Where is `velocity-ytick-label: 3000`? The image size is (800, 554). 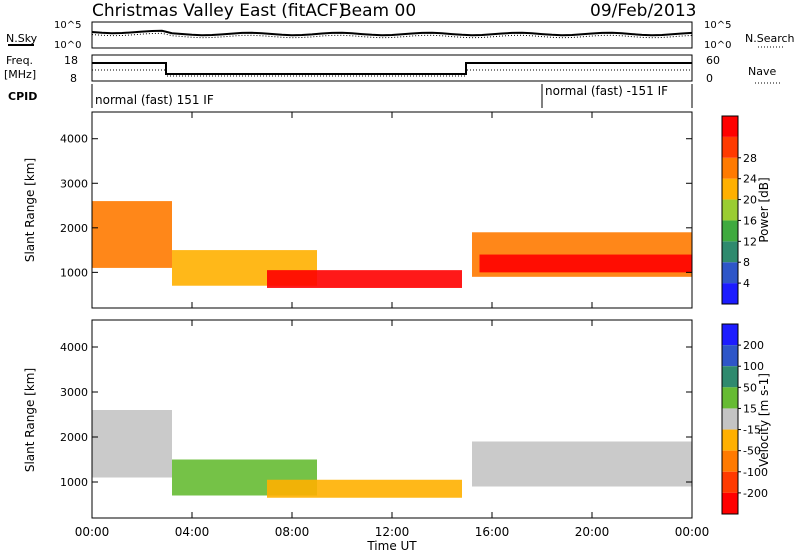
velocity-ytick-label: 3000 is located at coordinates (74, 392).